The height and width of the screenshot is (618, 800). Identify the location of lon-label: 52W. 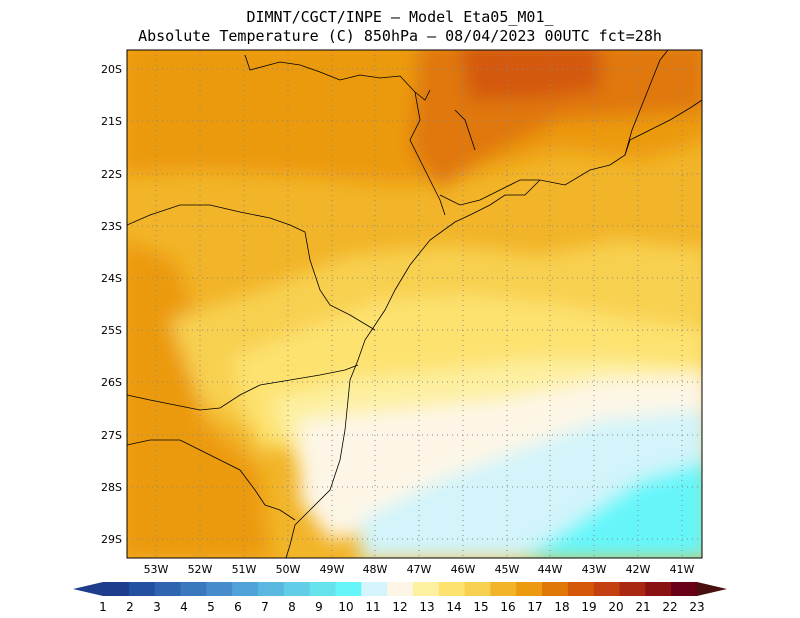
(200, 569).